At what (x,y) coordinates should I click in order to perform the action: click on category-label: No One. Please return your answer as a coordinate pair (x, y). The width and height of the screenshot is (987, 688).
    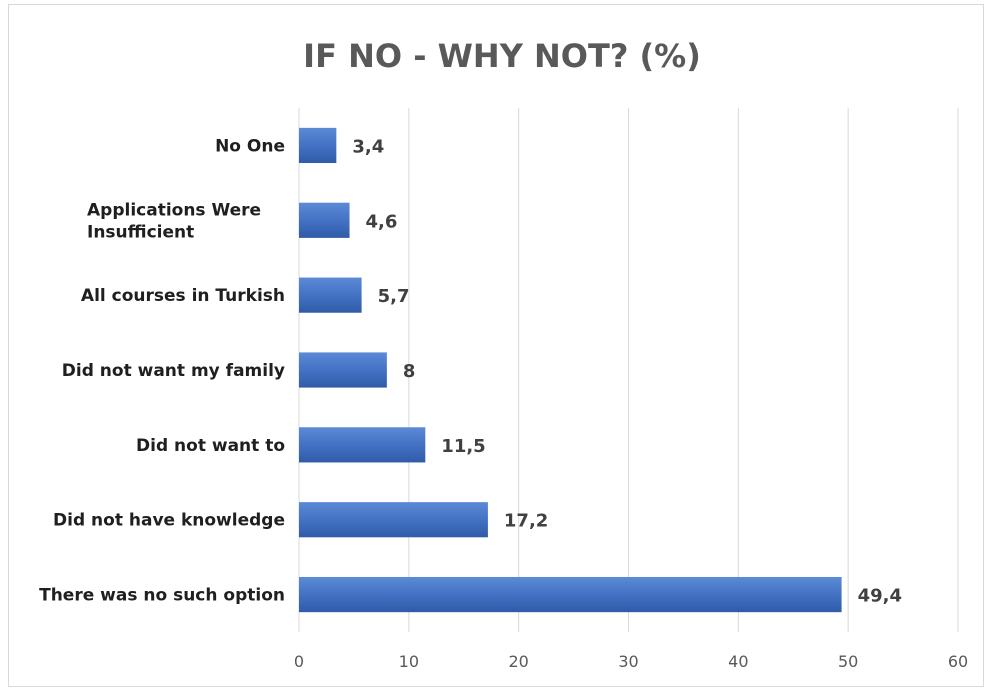
    Looking at the image, I should click on (250, 146).